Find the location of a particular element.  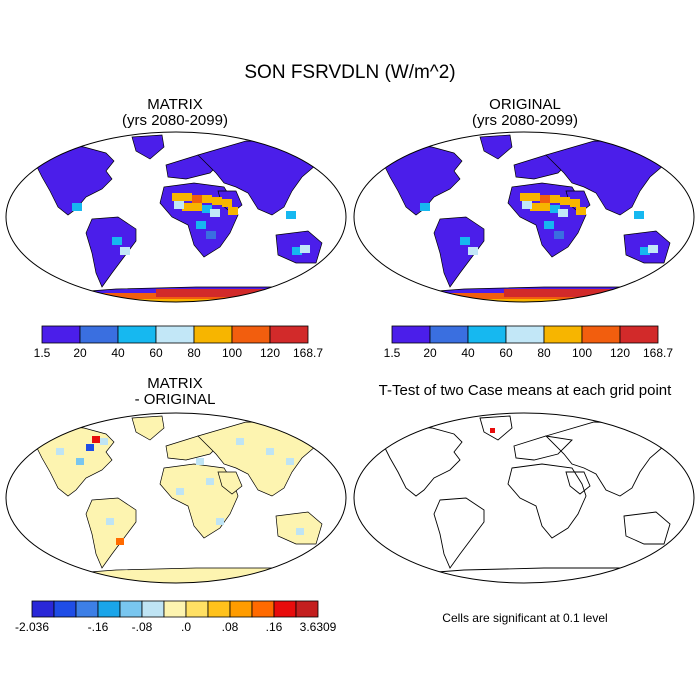

map-diff-land-namerica is located at coordinates (70, 461).